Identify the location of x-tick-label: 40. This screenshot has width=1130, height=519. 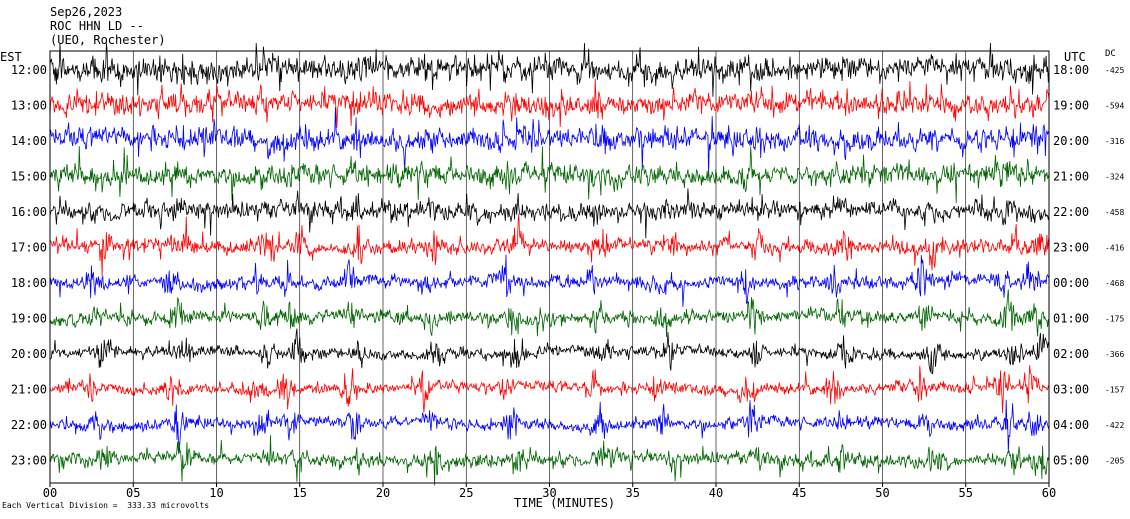
(716, 493).